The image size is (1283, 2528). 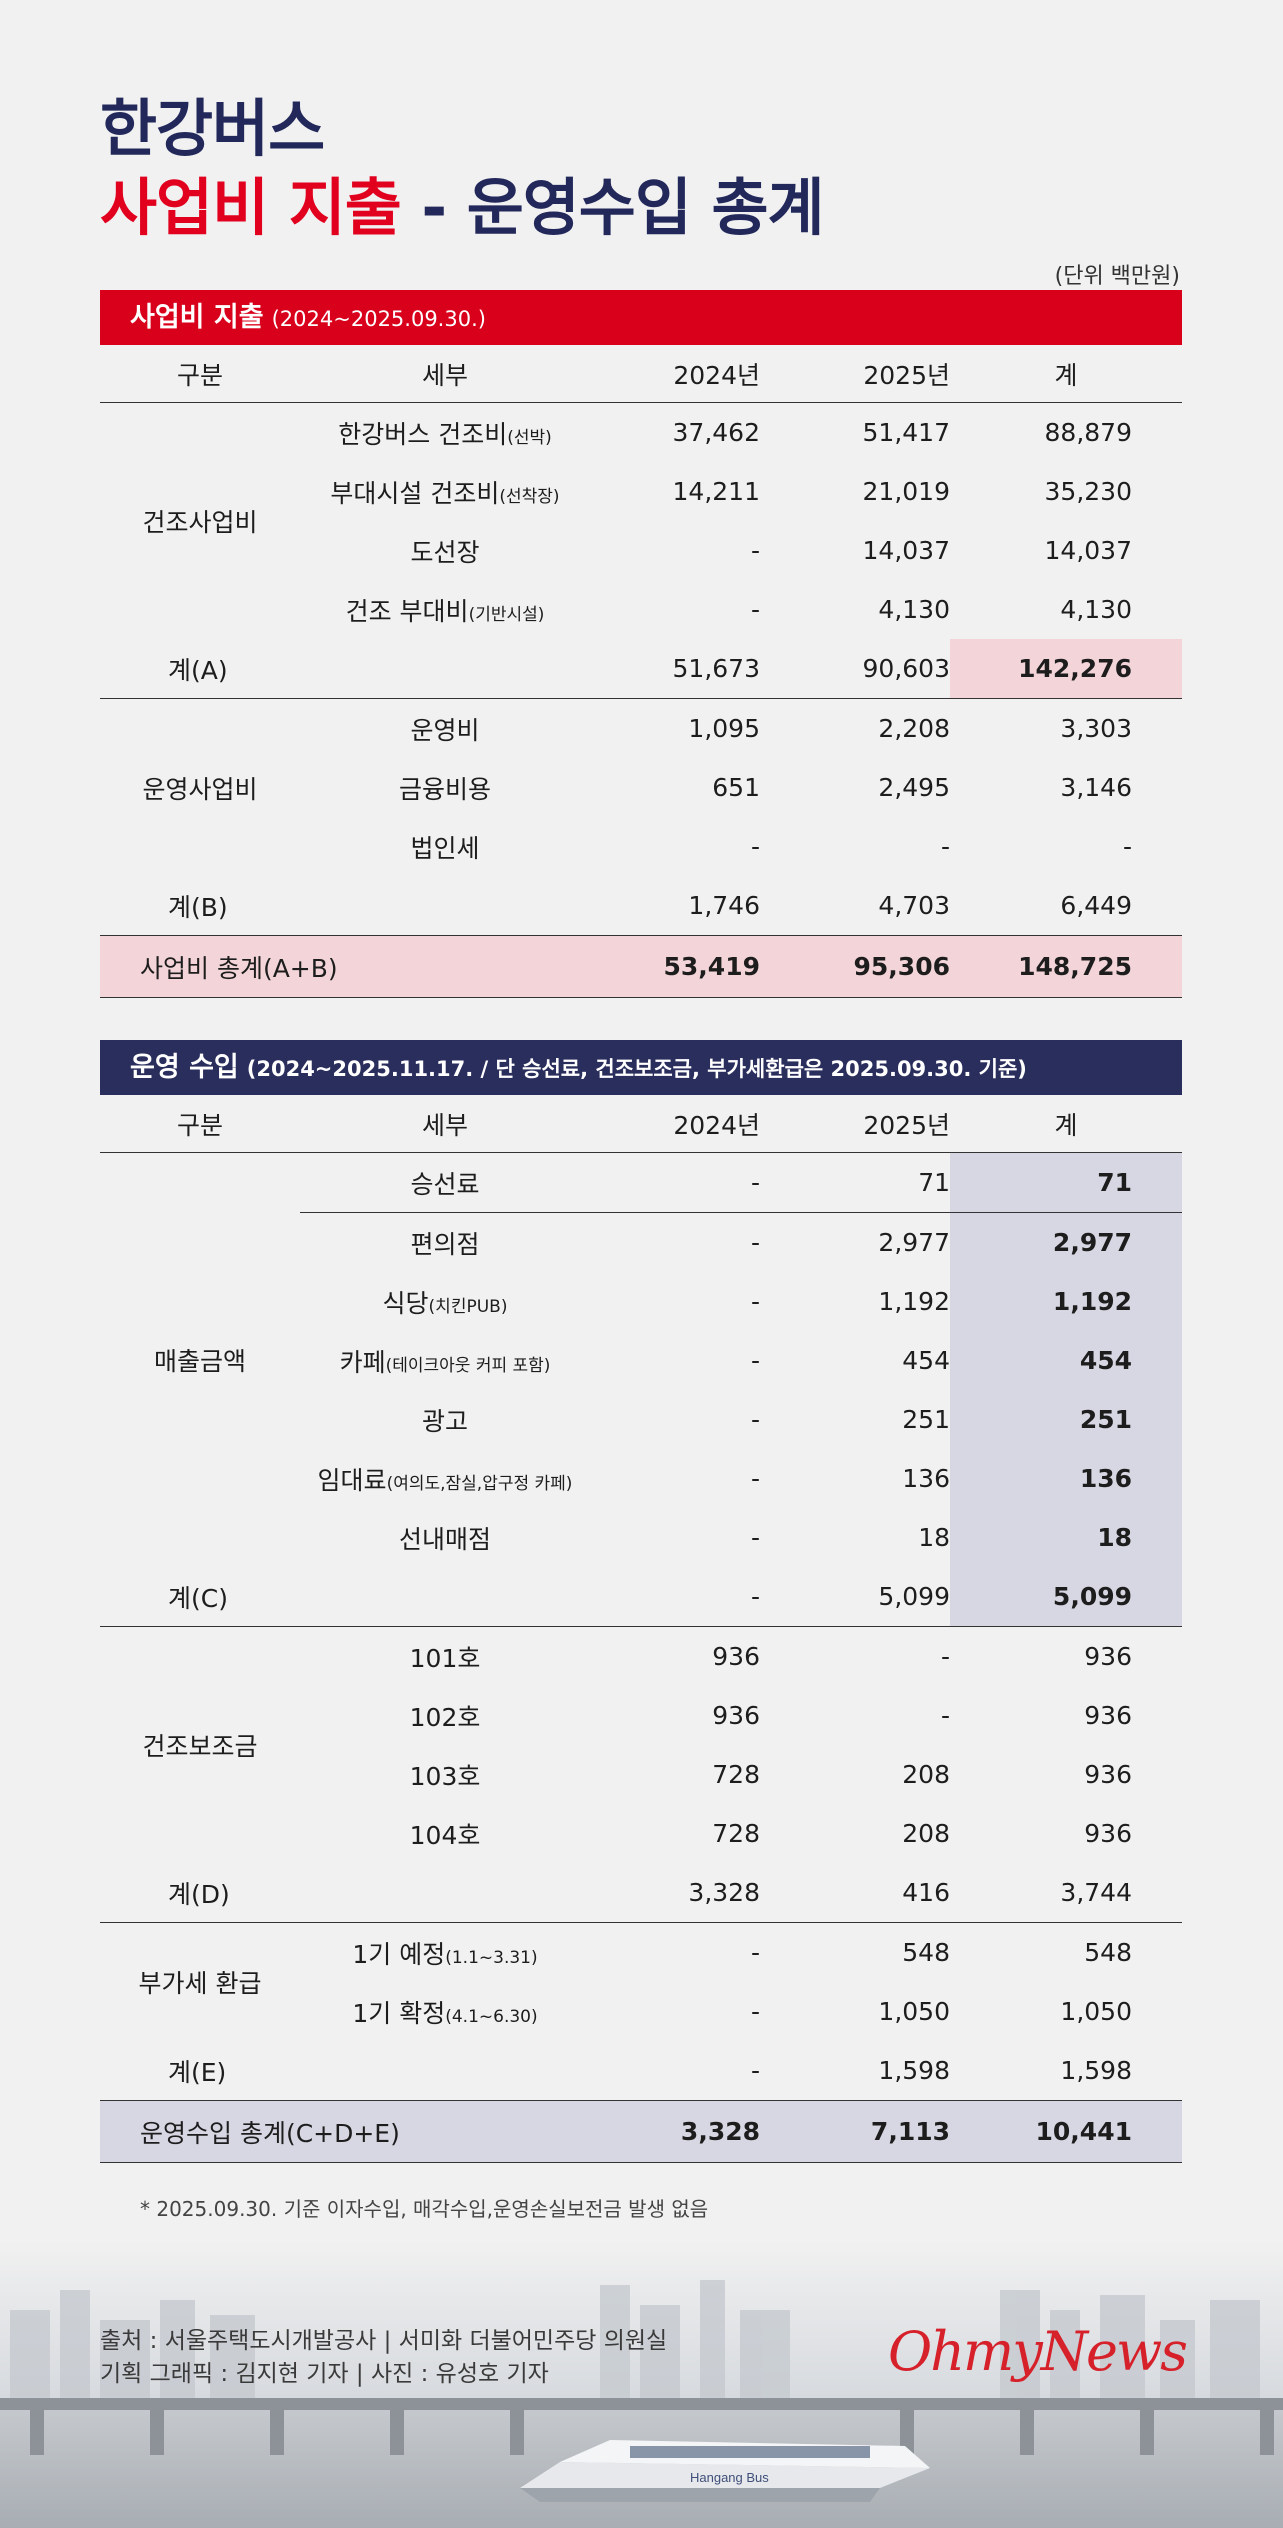 What do you see at coordinates (445, 1478) in the screenshot?
I see `detail-label: 임대료(여의도,잠실,압구정 카페)` at bounding box center [445, 1478].